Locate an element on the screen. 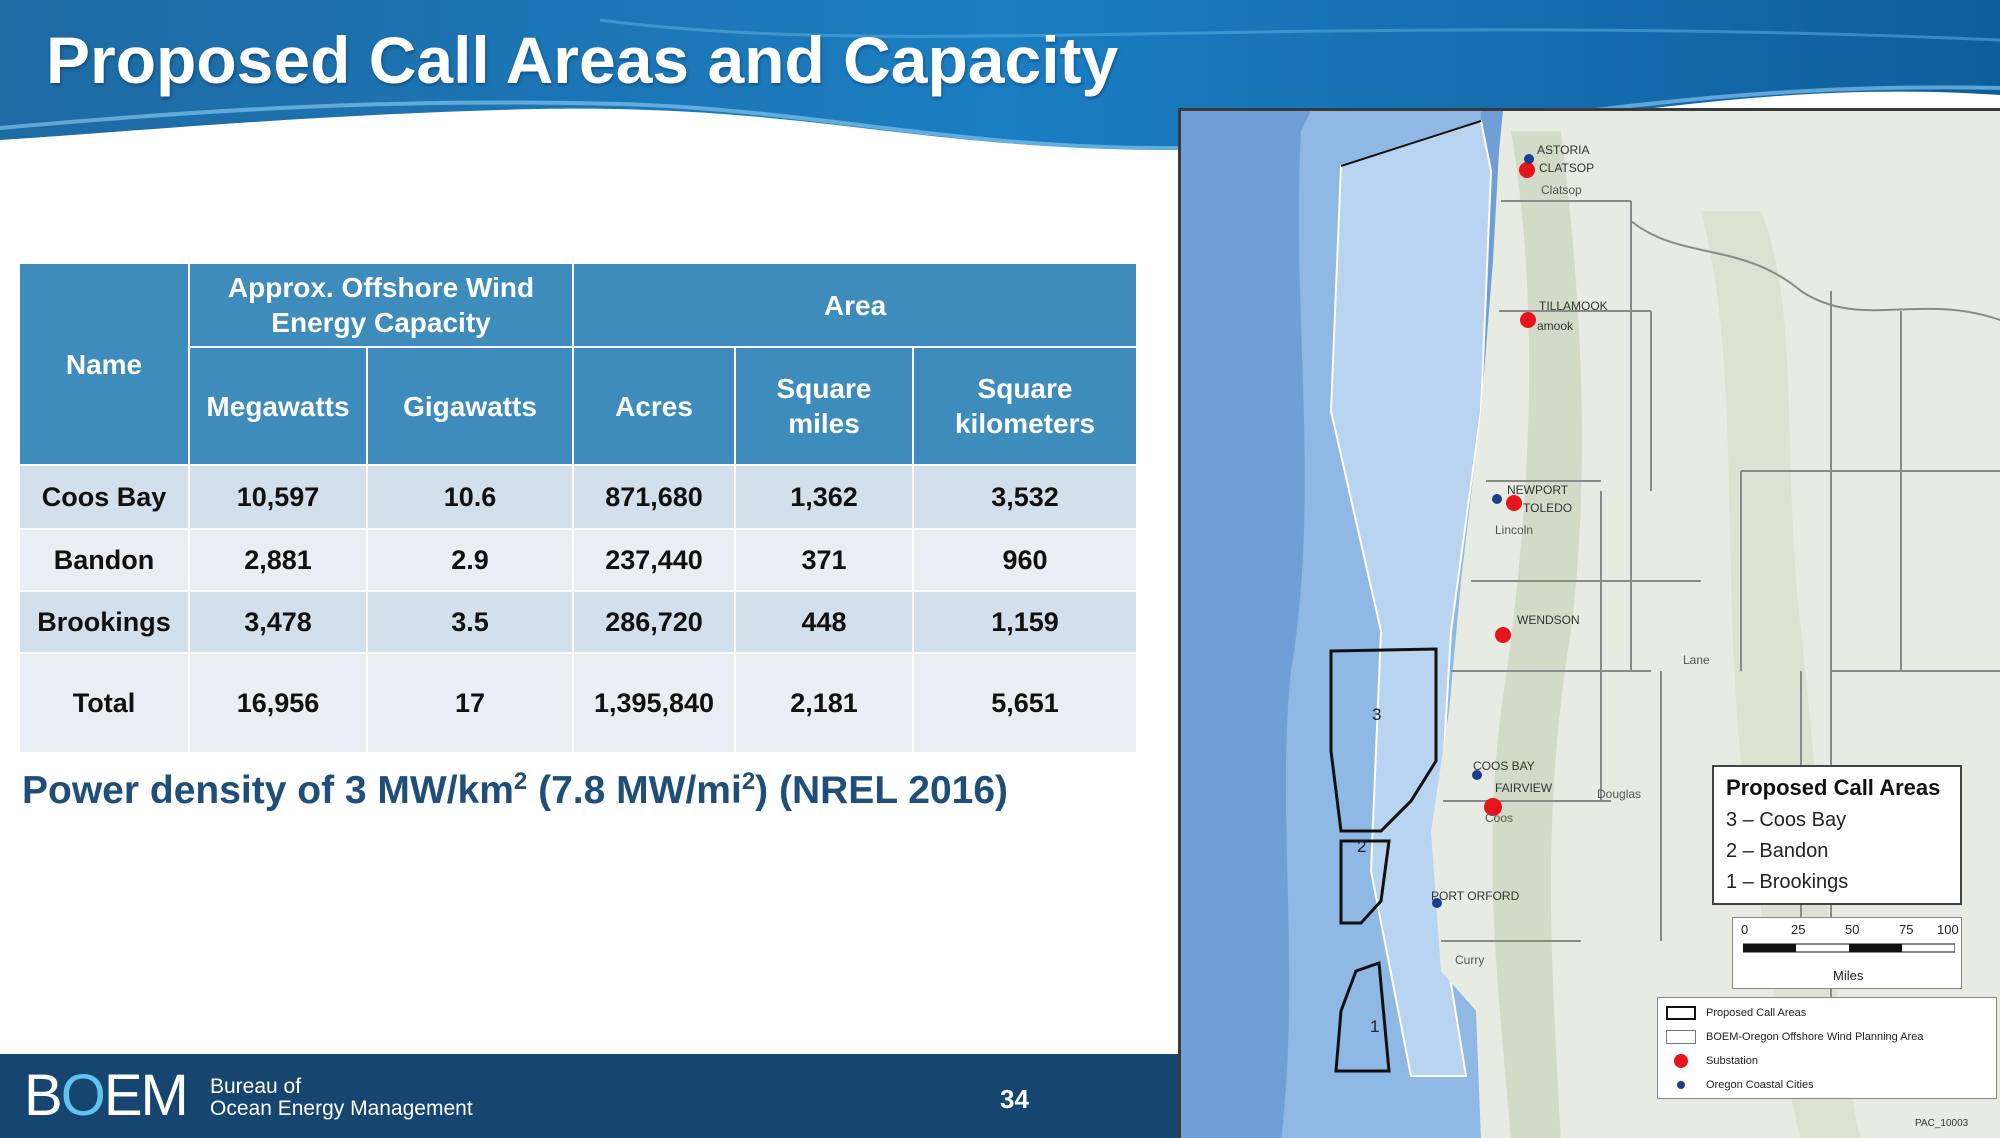 Image resolution: width=2000 pixels, height=1138 pixels. cell-acres: 1,395,840 is located at coordinates (654, 703).